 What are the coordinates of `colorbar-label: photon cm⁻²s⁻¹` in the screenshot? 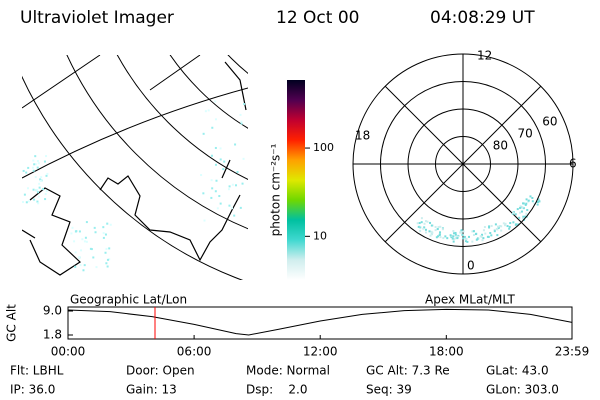 It's located at (276, 189).